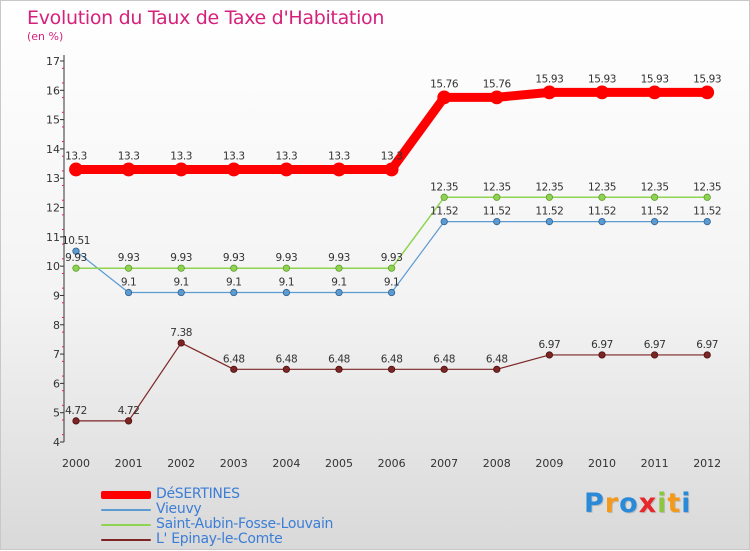 This screenshot has width=750, height=551. What do you see at coordinates (53, 61) in the screenshot?
I see `y-tick-label: 17` at bounding box center [53, 61].